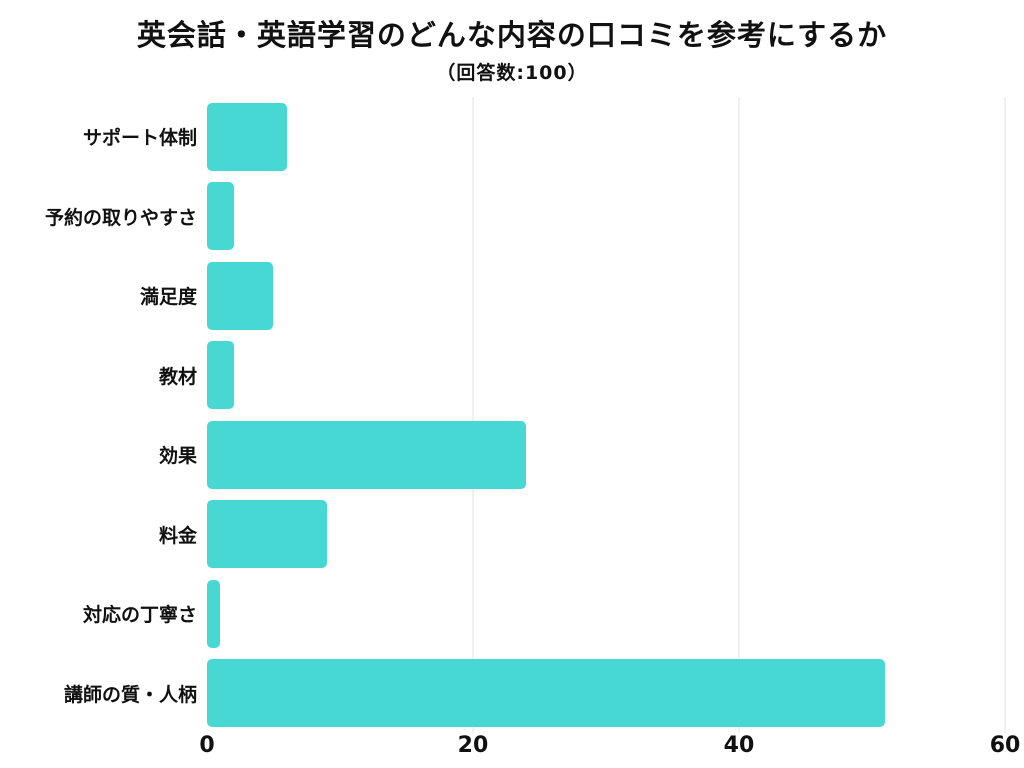 The width and height of the screenshot is (1024, 768). I want to click on chart-row: 予約の取りやすさ, so click(502, 217).